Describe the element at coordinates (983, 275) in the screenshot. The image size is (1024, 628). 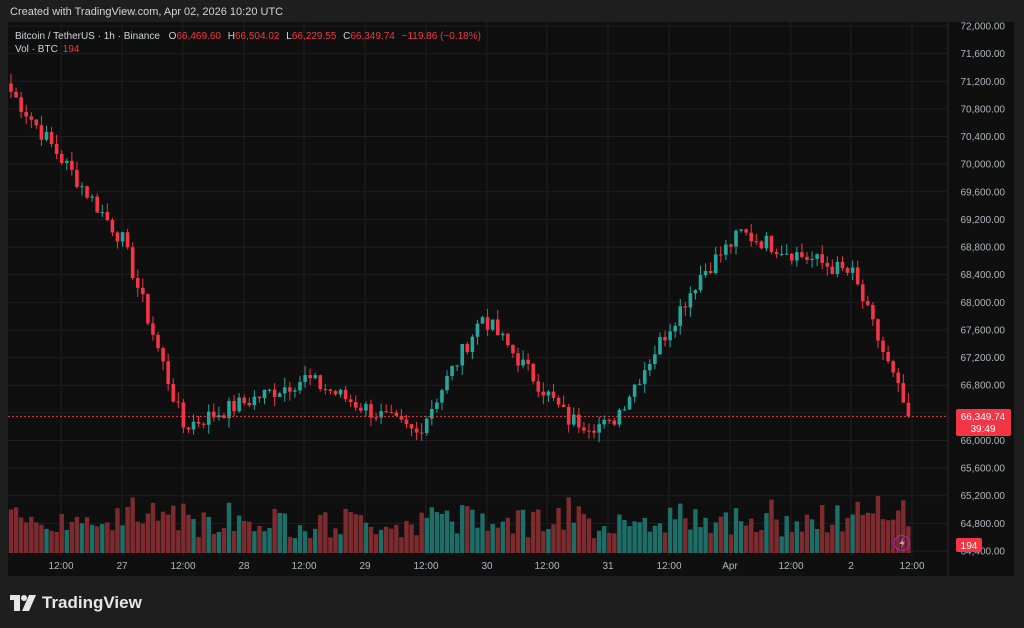
I see `price-tick-label: 68,400.00` at that location.